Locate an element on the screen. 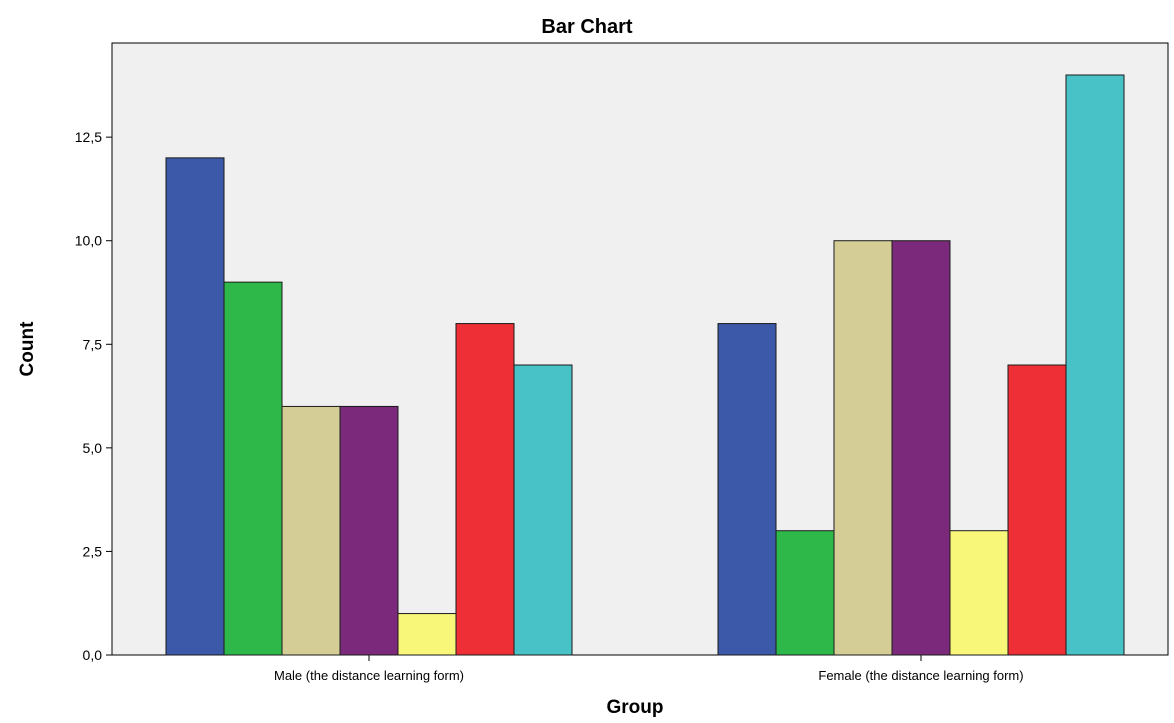 The height and width of the screenshot is (723, 1174). y-tick-label: 12,5 is located at coordinates (88, 137).